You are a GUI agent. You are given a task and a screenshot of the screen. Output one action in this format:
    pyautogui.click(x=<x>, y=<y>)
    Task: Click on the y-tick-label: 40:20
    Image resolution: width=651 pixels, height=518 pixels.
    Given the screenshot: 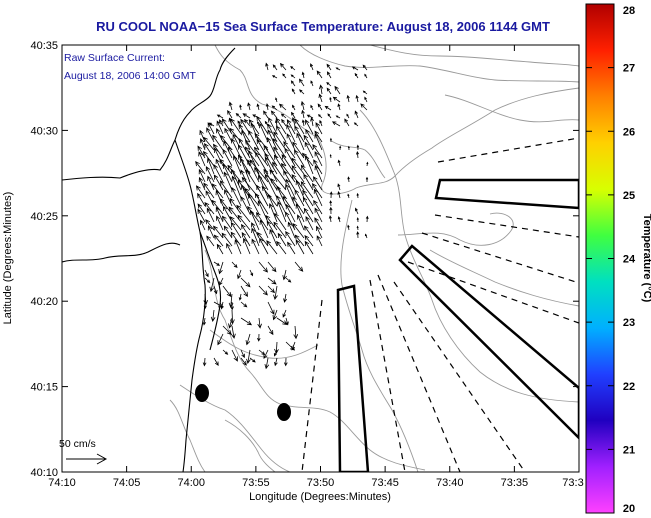 What is the action you would take?
    pyautogui.click(x=44, y=302)
    